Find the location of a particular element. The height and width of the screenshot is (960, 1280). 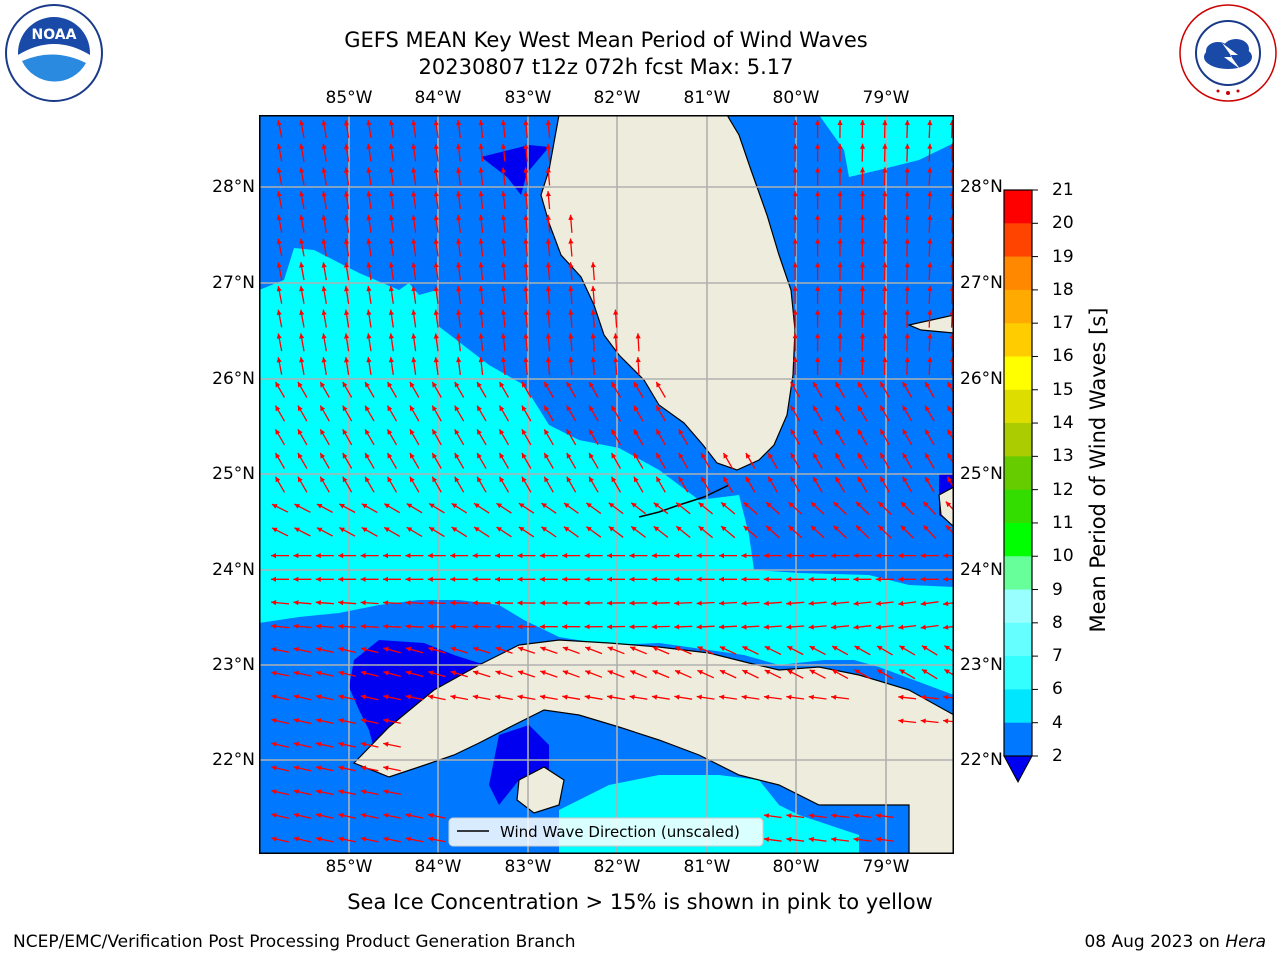

colorbar-tick-16: 16 is located at coordinates (1063, 356).